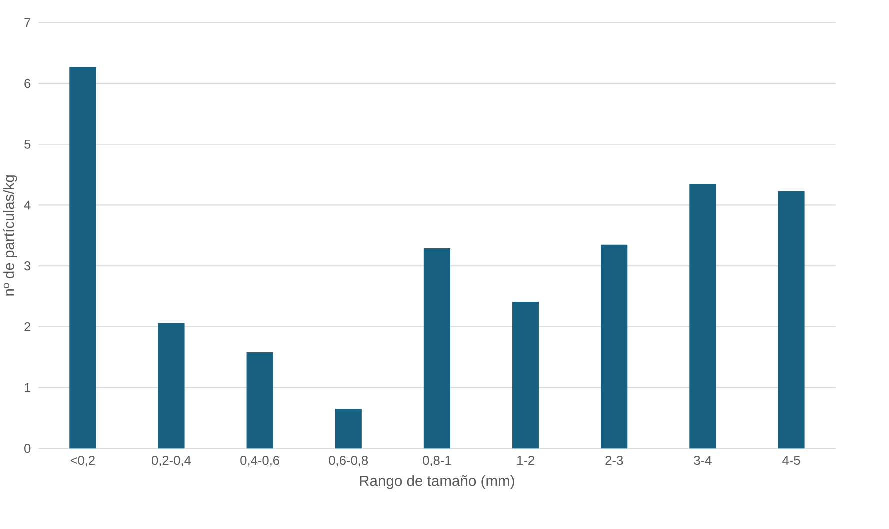  What do you see at coordinates (27, 266) in the screenshot?
I see `y-tick-label: 3` at bounding box center [27, 266].